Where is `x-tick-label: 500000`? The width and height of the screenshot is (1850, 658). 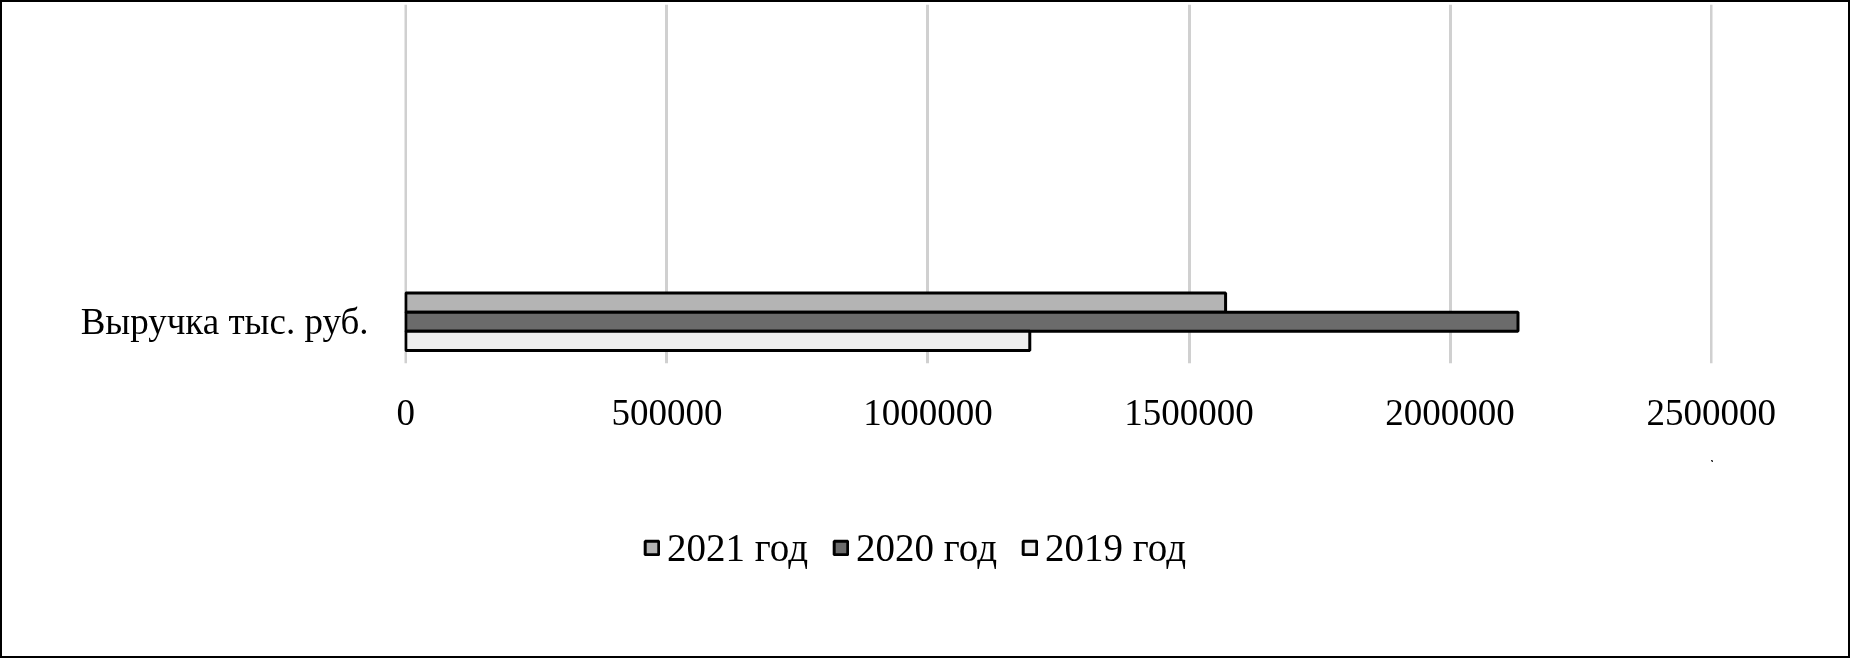 x-tick-label: 500000 is located at coordinates (667, 412).